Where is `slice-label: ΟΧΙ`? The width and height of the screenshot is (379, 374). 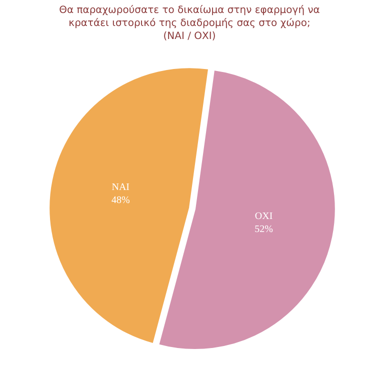
slice-label: ΟΧΙ is located at coordinates (263, 216).